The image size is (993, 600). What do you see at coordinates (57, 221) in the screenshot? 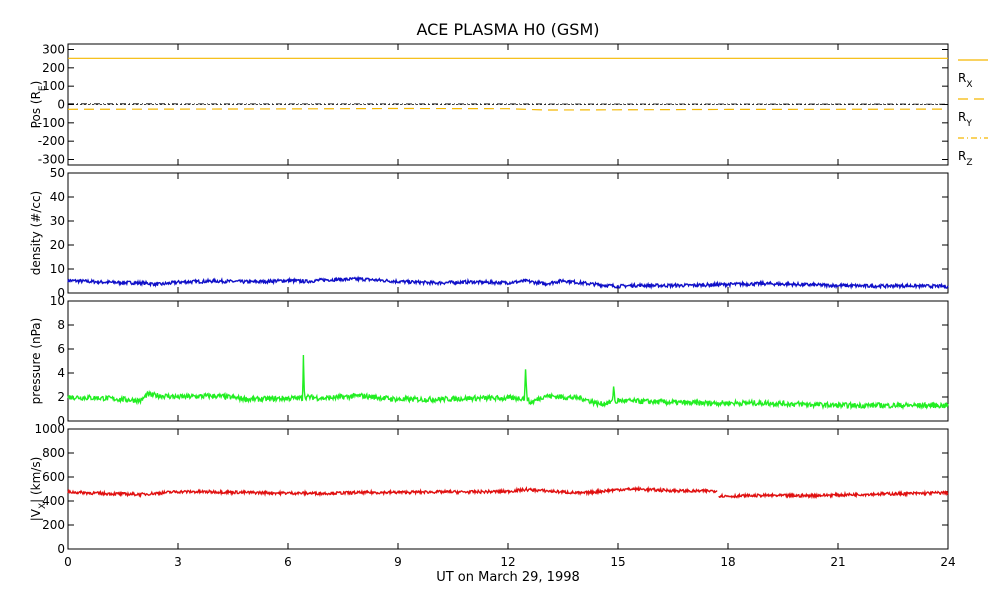
I see `density-ytick-label: 30` at bounding box center [57, 221].